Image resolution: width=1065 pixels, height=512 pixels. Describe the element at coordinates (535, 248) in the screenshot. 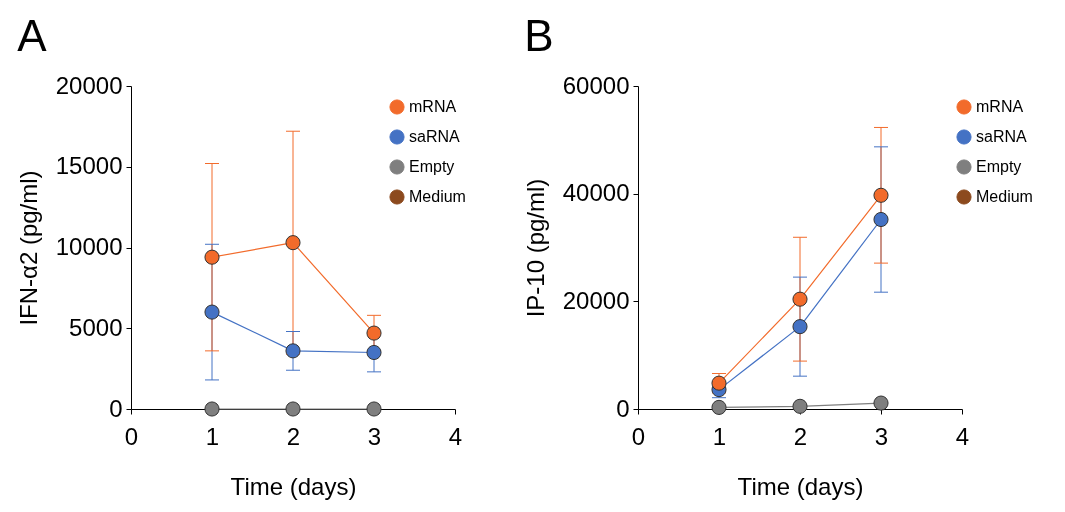

I see `y-axis-title: IP-10 (pg/ml)` at that location.